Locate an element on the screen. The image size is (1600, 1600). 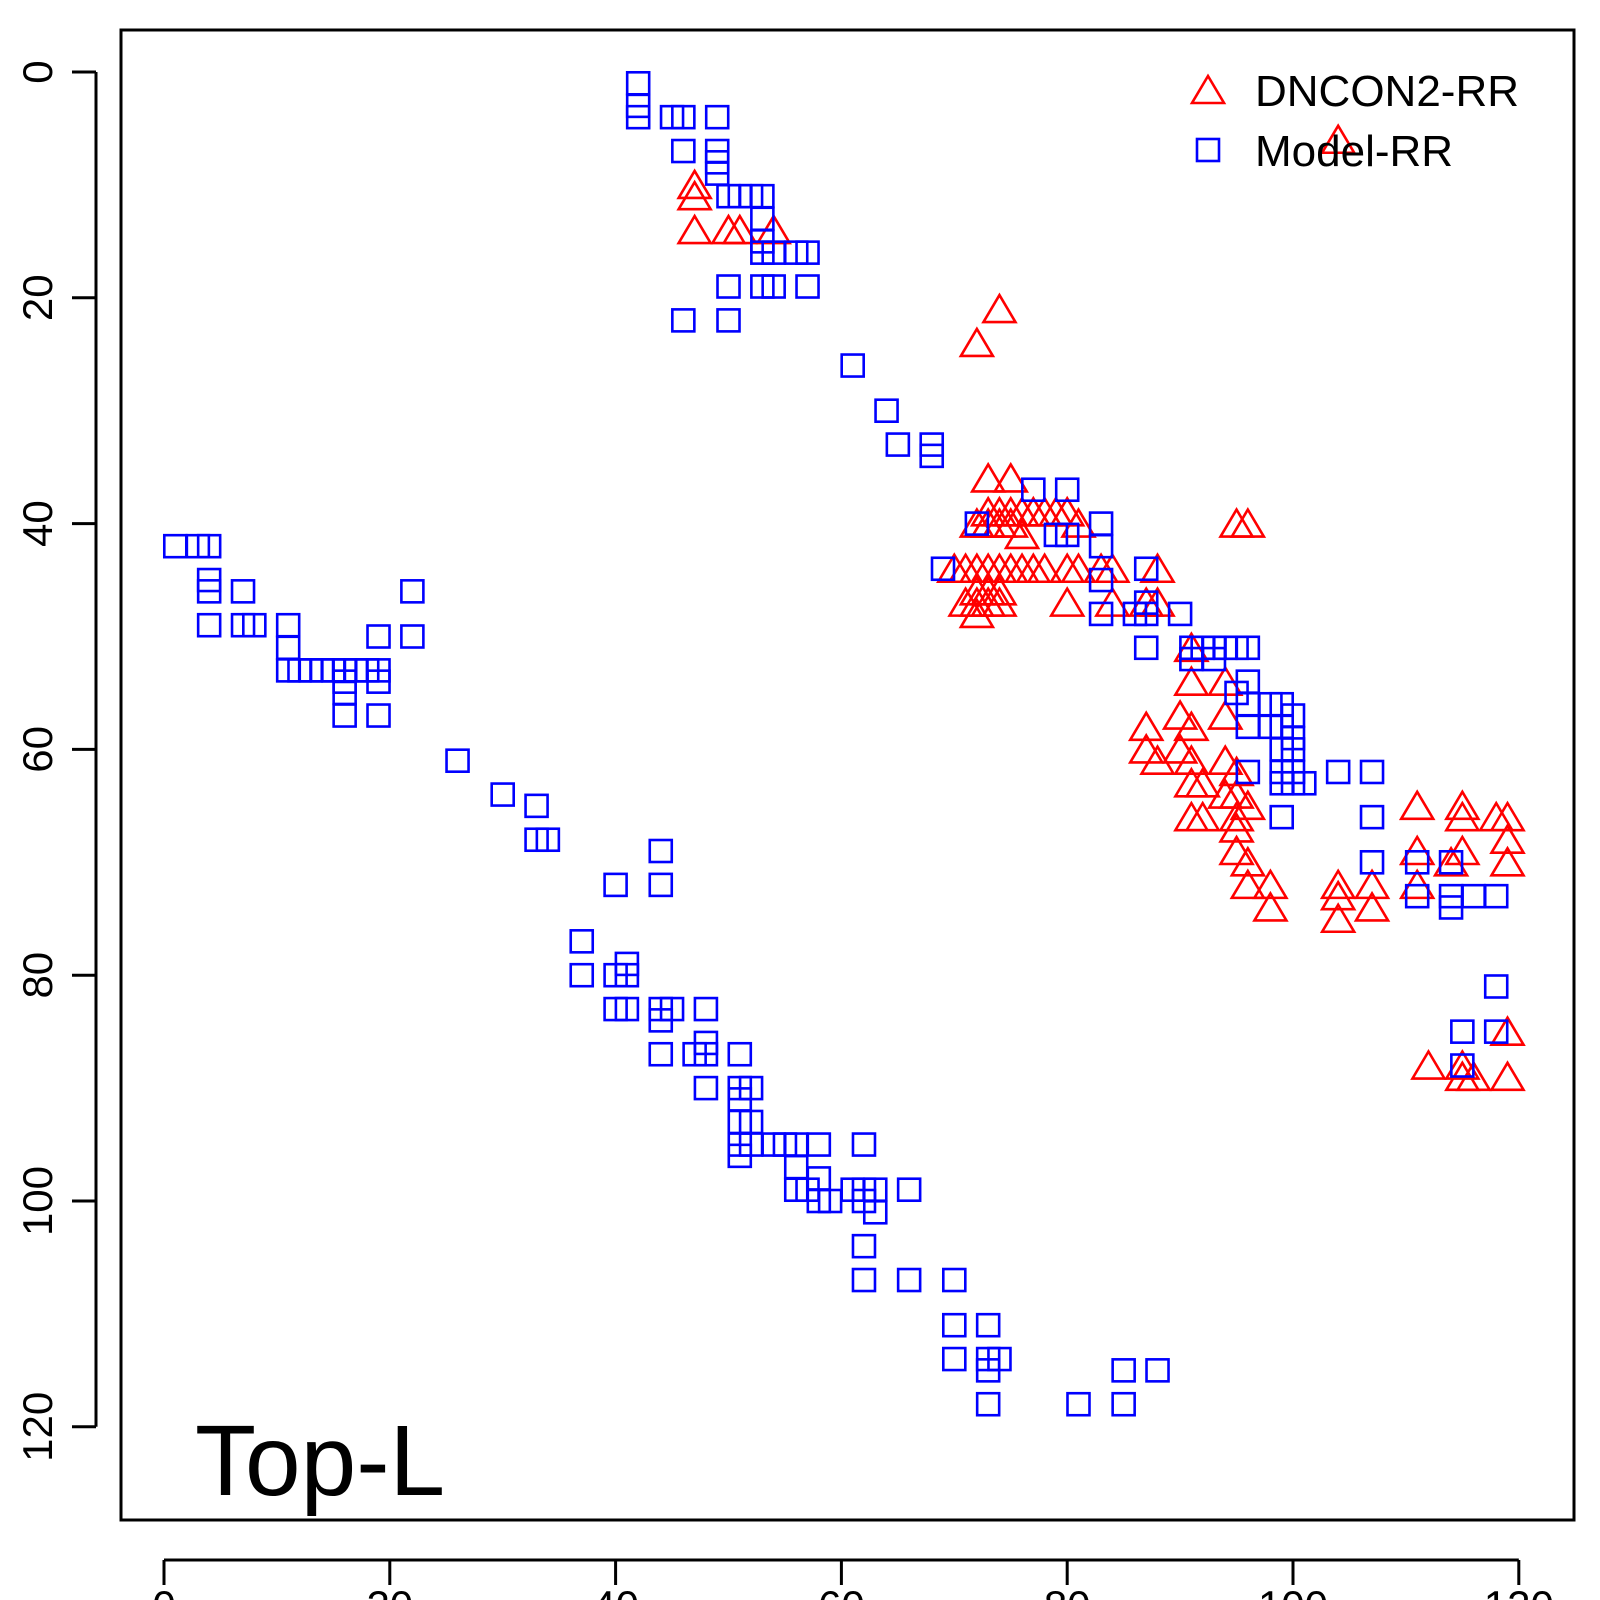
legend: DNCON2-RR Model-RR is located at coordinates (1354, 121).